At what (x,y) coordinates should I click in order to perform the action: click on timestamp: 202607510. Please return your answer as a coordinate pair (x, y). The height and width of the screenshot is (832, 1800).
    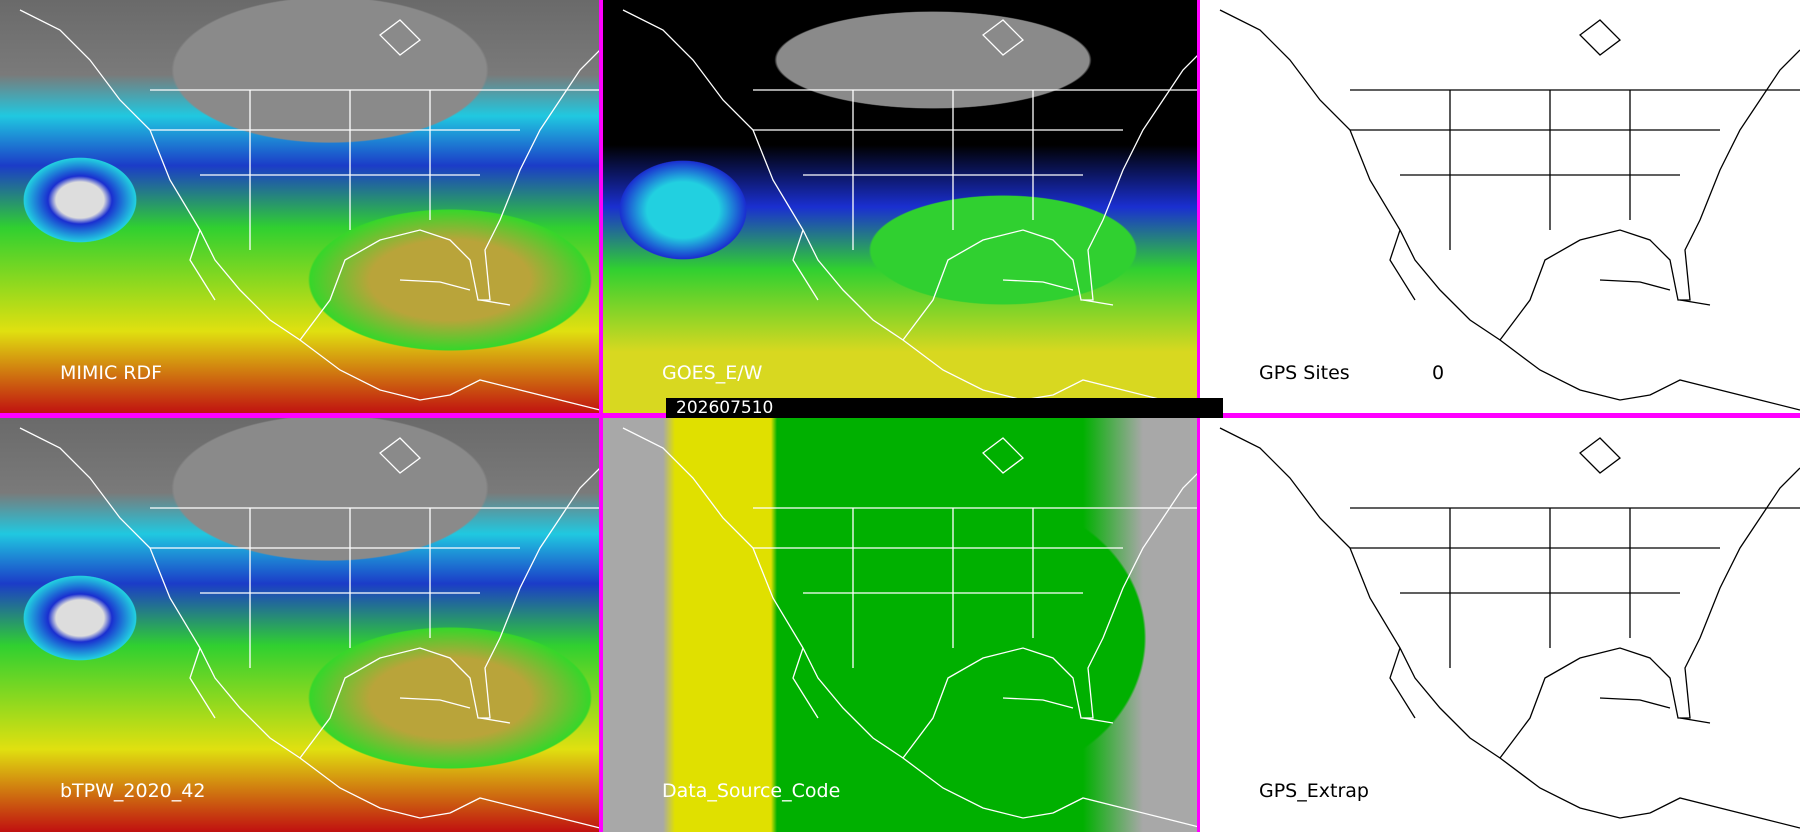
    Looking at the image, I should click on (725, 408).